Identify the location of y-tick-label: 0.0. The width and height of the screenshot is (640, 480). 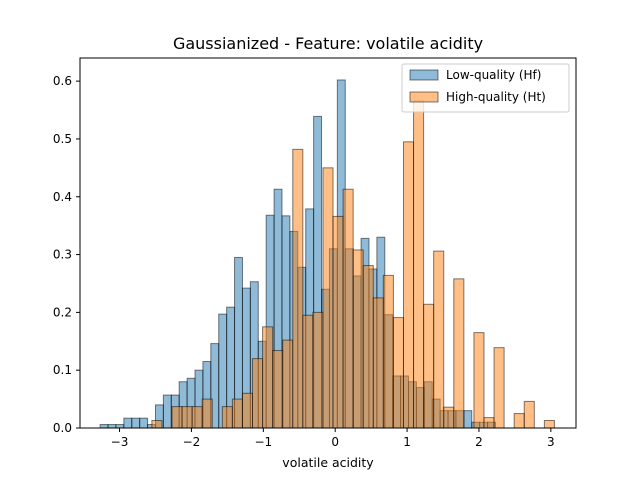
(62, 428).